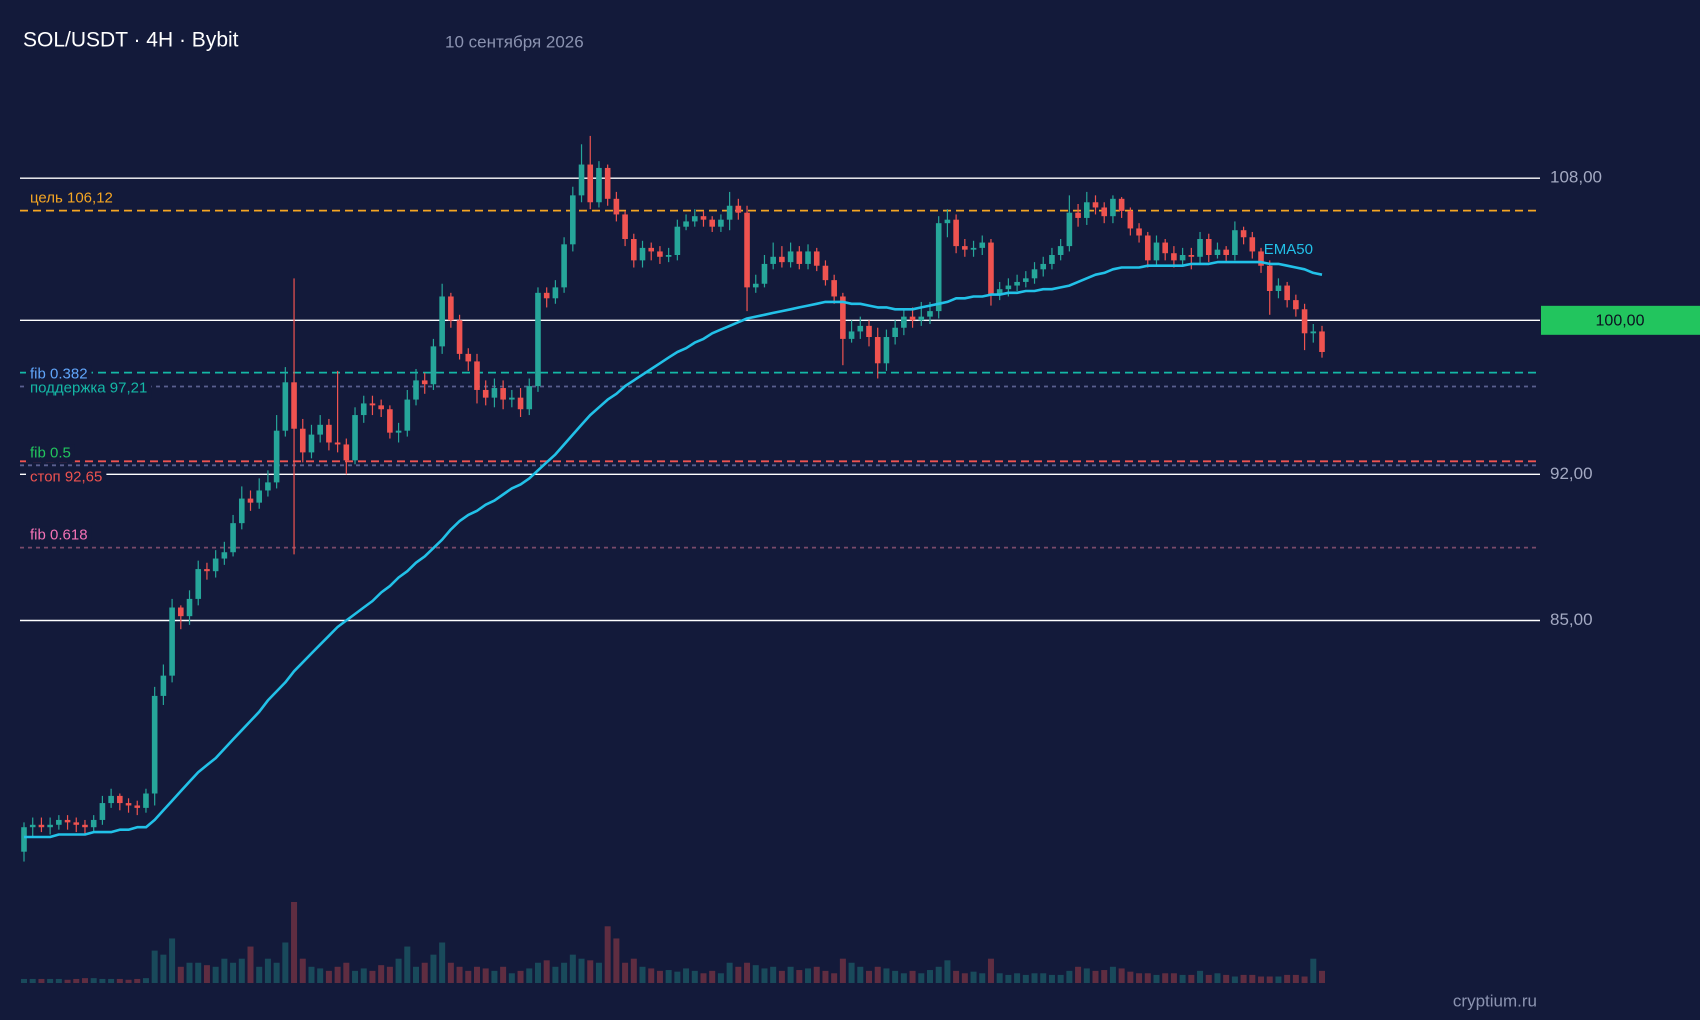 The image size is (1700, 1020). Describe the element at coordinates (131, 40) in the screenshot. I see `chart-title: SOL/USDT · 4H · Bybit` at that location.